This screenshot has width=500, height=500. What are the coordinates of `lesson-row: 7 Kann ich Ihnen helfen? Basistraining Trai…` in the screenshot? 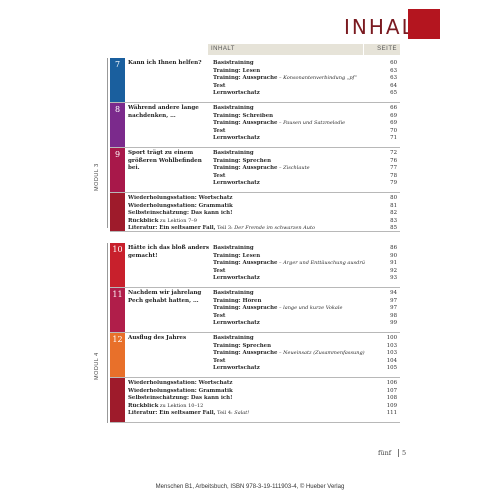 It's located at (255, 80).